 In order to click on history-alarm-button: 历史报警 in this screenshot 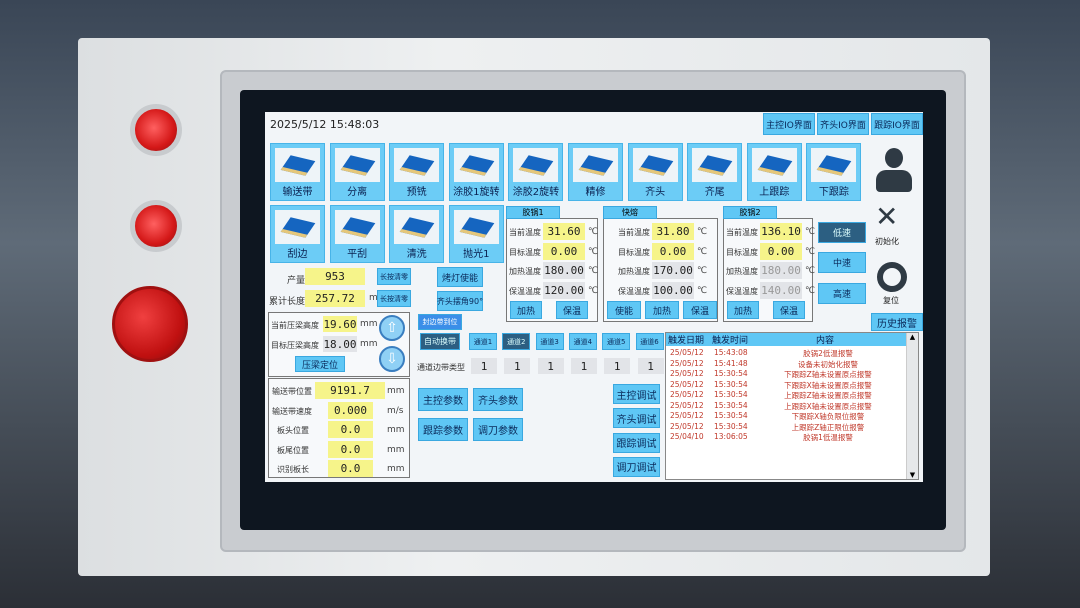, I will do `click(897, 322)`.